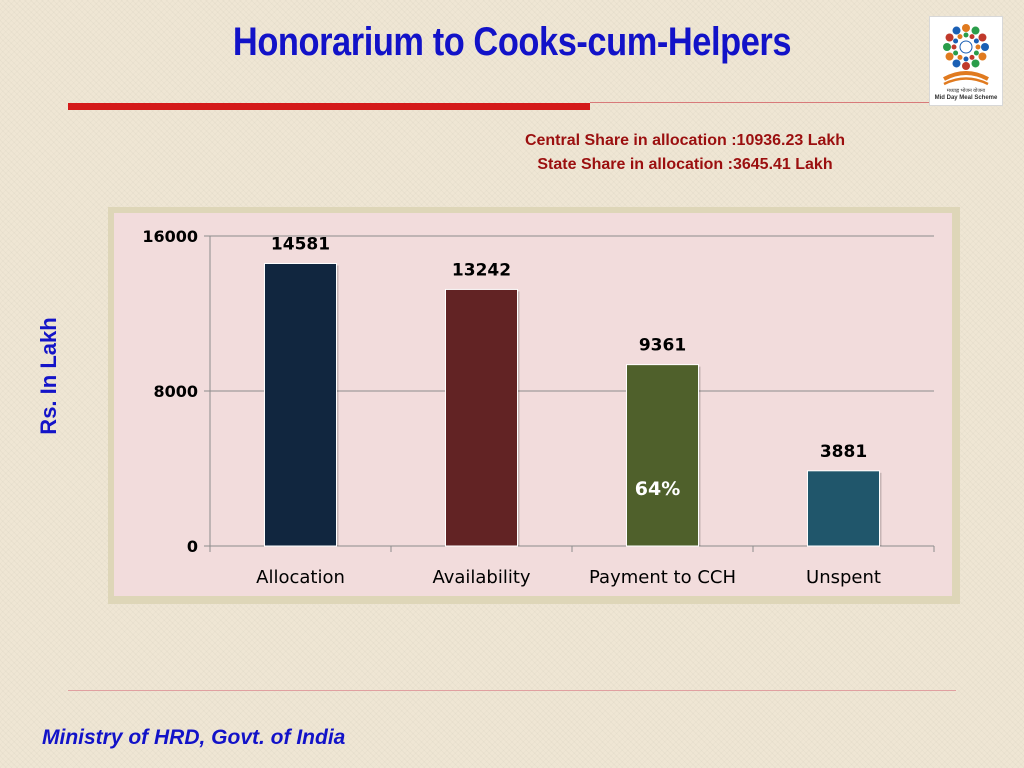  I want to click on logo-emblem-icon, so click(966, 55).